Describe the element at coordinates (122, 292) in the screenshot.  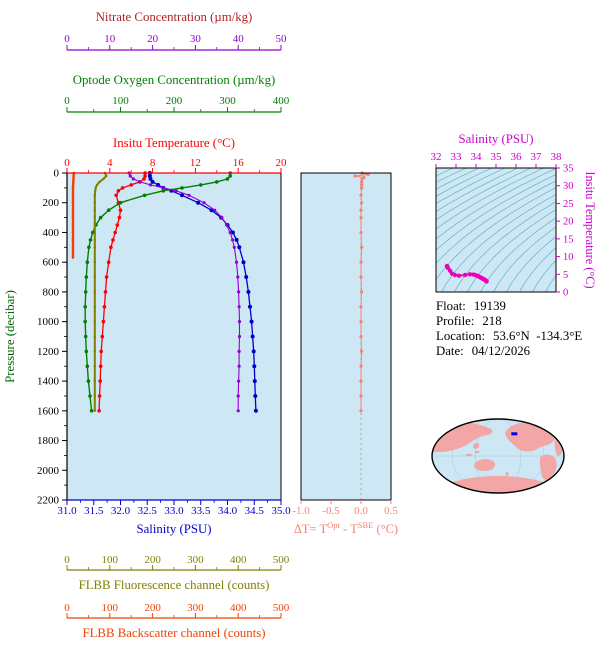
I see `series-temperature` at that location.